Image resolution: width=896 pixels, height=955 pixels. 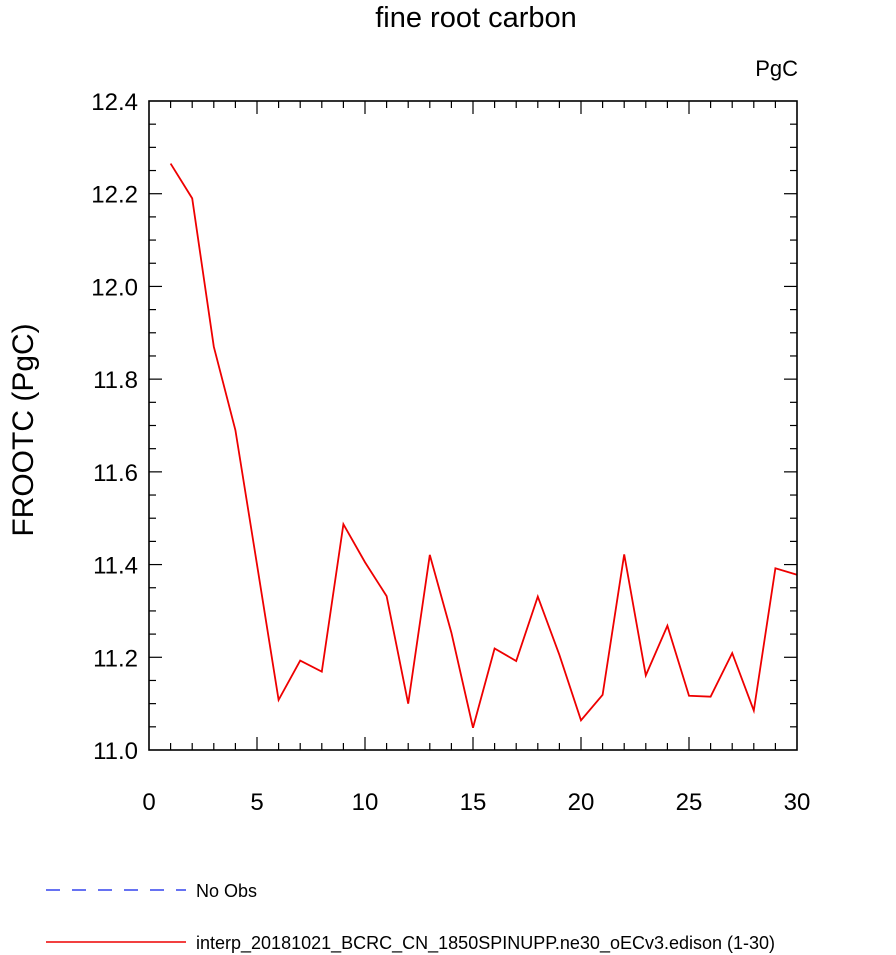 I want to click on y-tick-label: 11.8, so click(x=115, y=380).